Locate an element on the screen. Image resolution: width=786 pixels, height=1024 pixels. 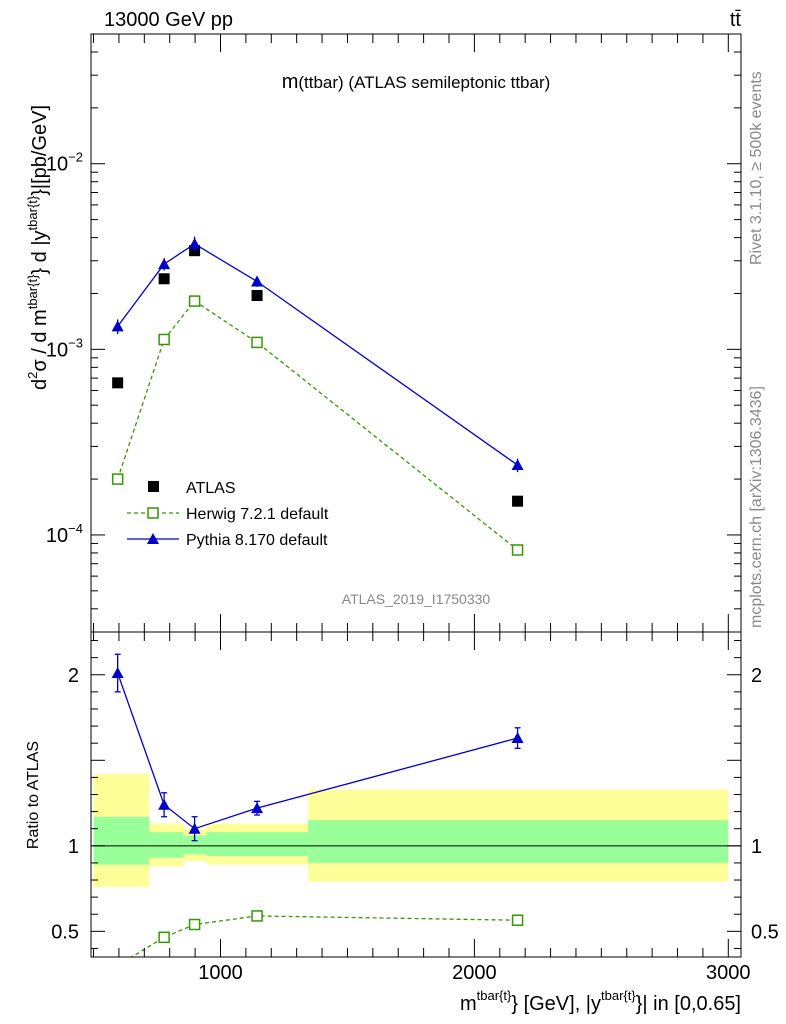
xlabel-sup-1: tbar{t} is located at coordinates (494, 995).